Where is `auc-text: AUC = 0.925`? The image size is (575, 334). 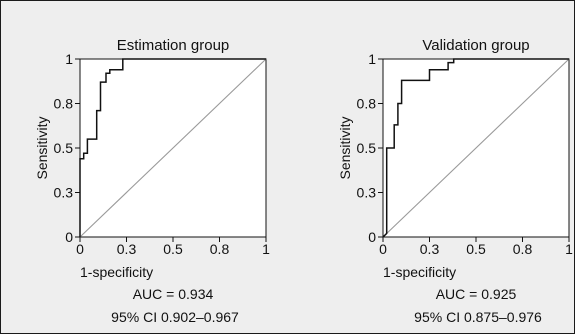 auc-text: AUC = 0.925 is located at coordinates (476, 294).